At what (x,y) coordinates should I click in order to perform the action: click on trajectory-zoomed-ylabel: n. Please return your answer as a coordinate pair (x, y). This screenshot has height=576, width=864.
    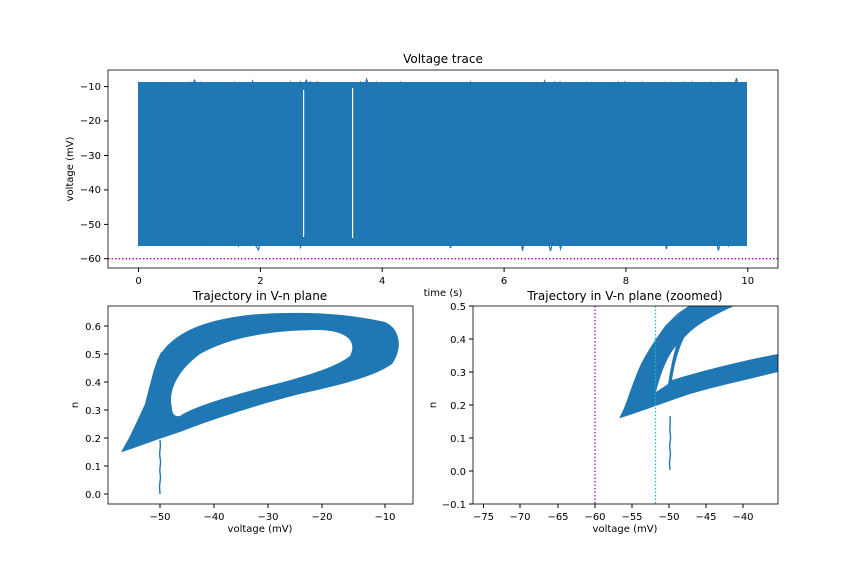
    Looking at the image, I should click on (433, 405).